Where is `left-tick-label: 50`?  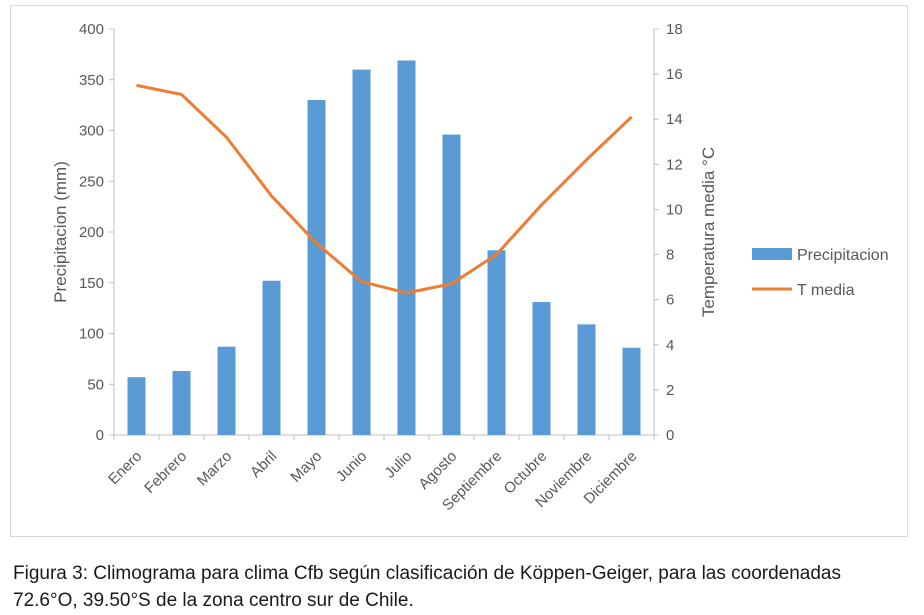 left-tick-label: 50 is located at coordinates (95, 384).